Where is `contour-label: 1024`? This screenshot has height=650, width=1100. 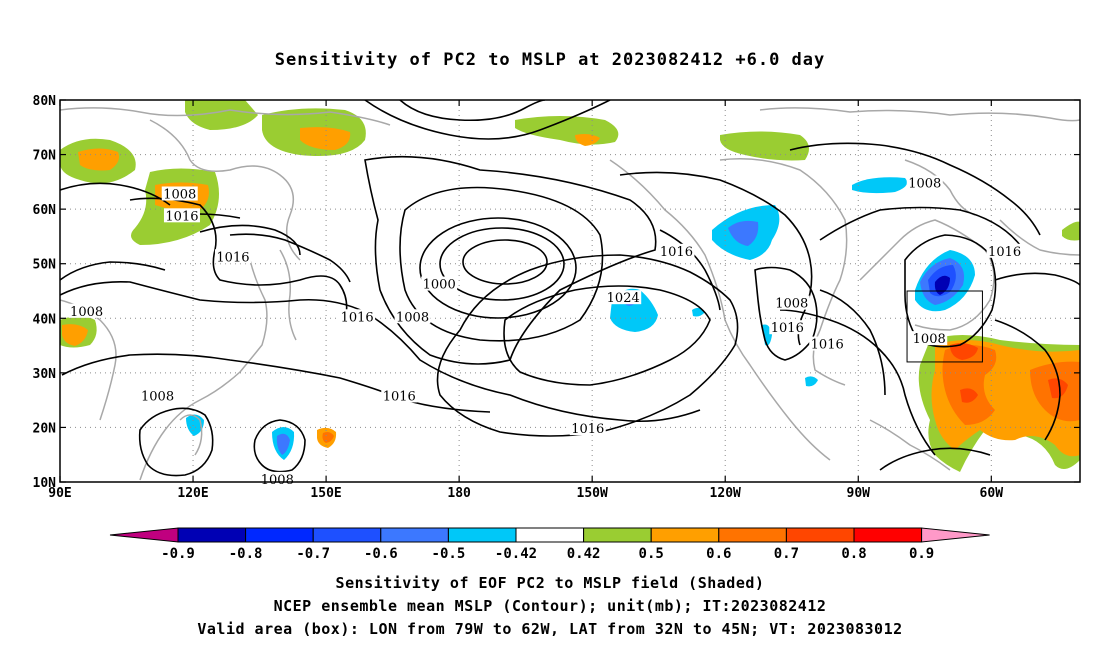 contour-label: 1024 is located at coordinates (623, 298).